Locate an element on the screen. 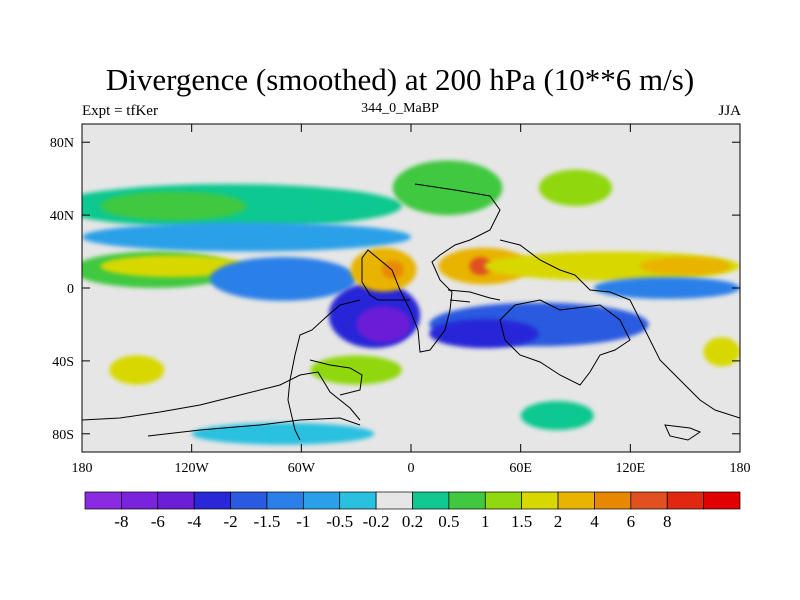 The height and width of the screenshot is (600, 800). y-tick-label: 40S is located at coordinates (63, 362).